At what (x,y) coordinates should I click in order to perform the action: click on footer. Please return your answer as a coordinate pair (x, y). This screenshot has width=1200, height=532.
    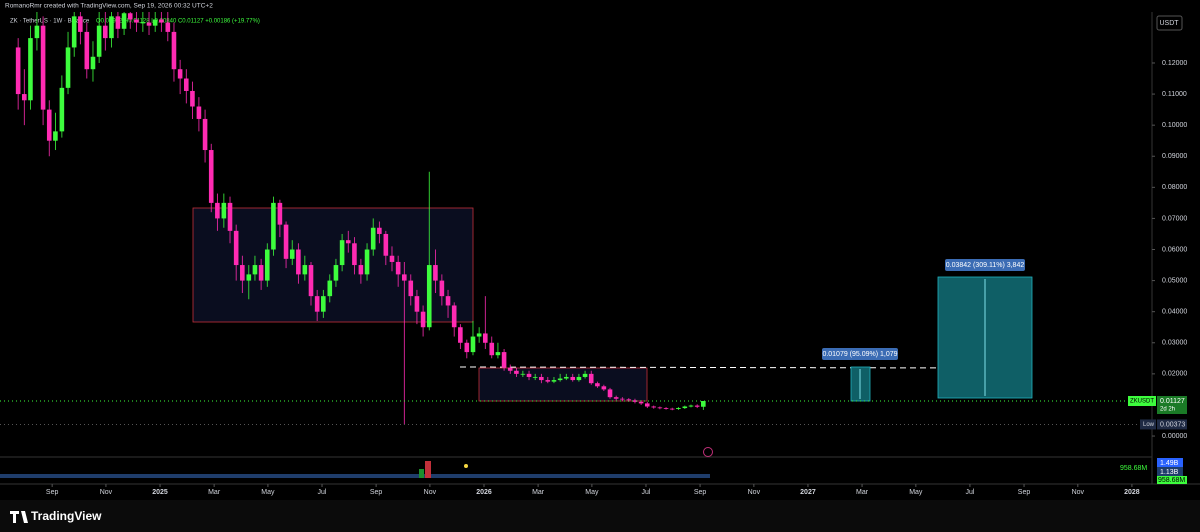
    Looking at the image, I should click on (600, 516).